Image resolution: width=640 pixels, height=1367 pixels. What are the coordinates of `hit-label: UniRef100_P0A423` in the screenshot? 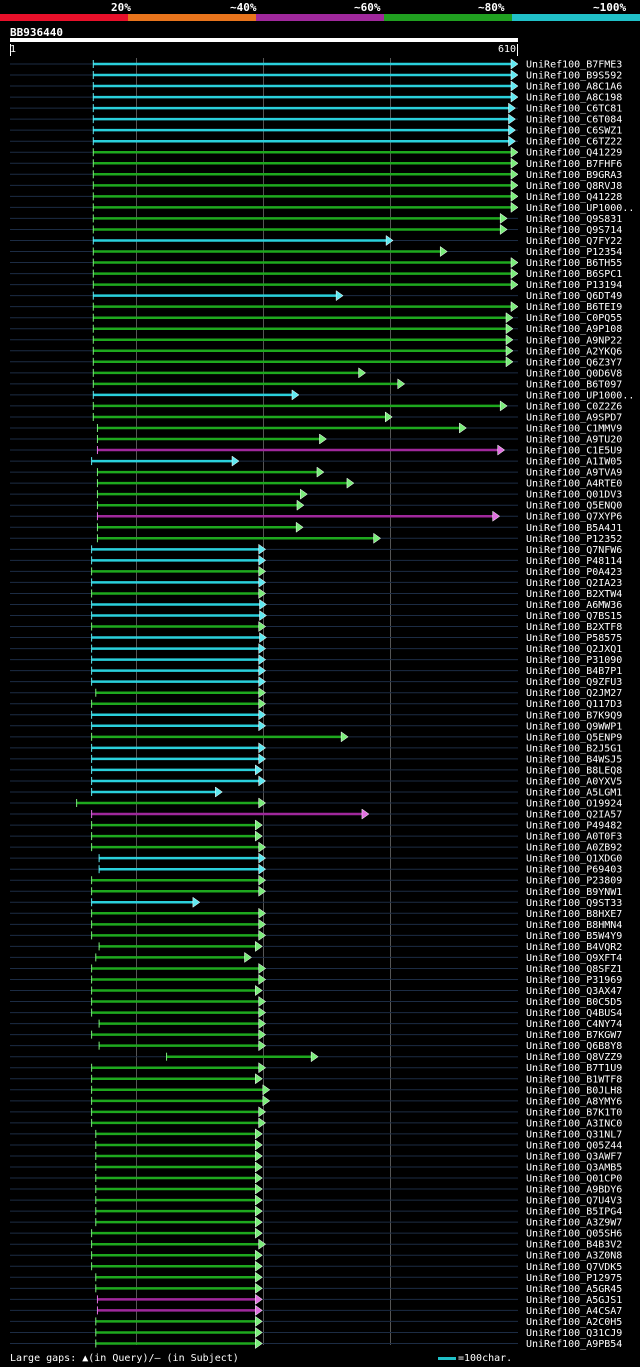 It's located at (574, 572).